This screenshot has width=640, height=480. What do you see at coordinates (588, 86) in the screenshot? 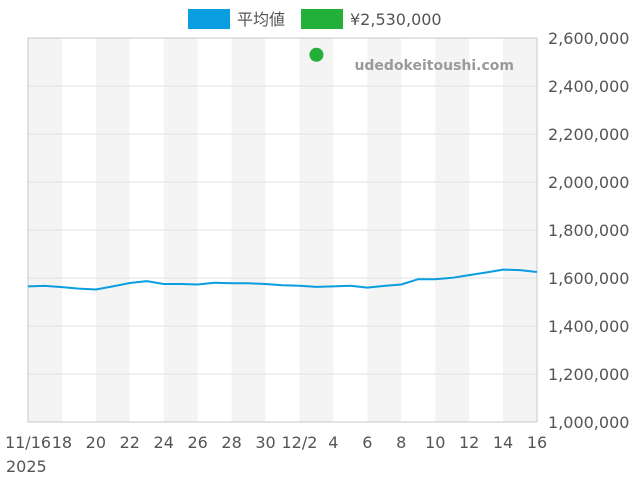
I see `y-tick-label: 2,400,000` at bounding box center [588, 86].